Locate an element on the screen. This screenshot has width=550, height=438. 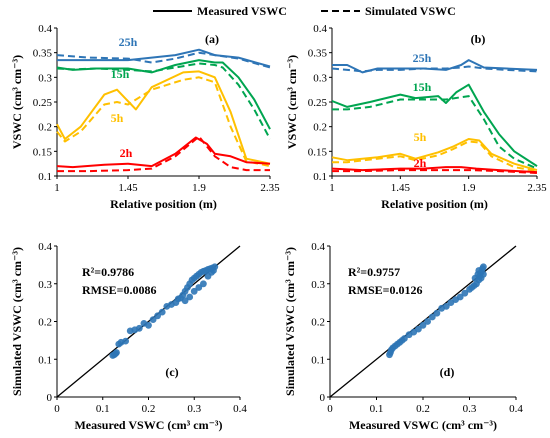
one-to-one-line is located at coordinates (423, 321).